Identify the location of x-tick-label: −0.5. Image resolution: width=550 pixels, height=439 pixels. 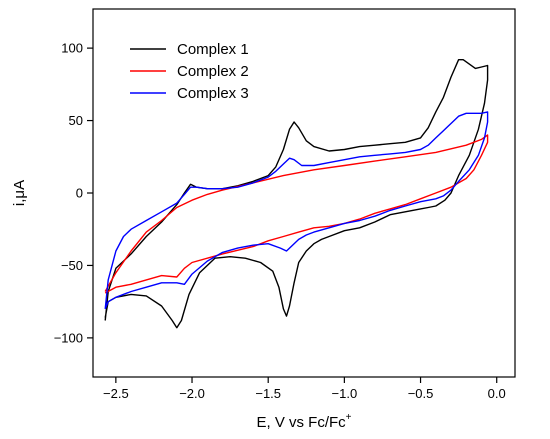
(421, 393).